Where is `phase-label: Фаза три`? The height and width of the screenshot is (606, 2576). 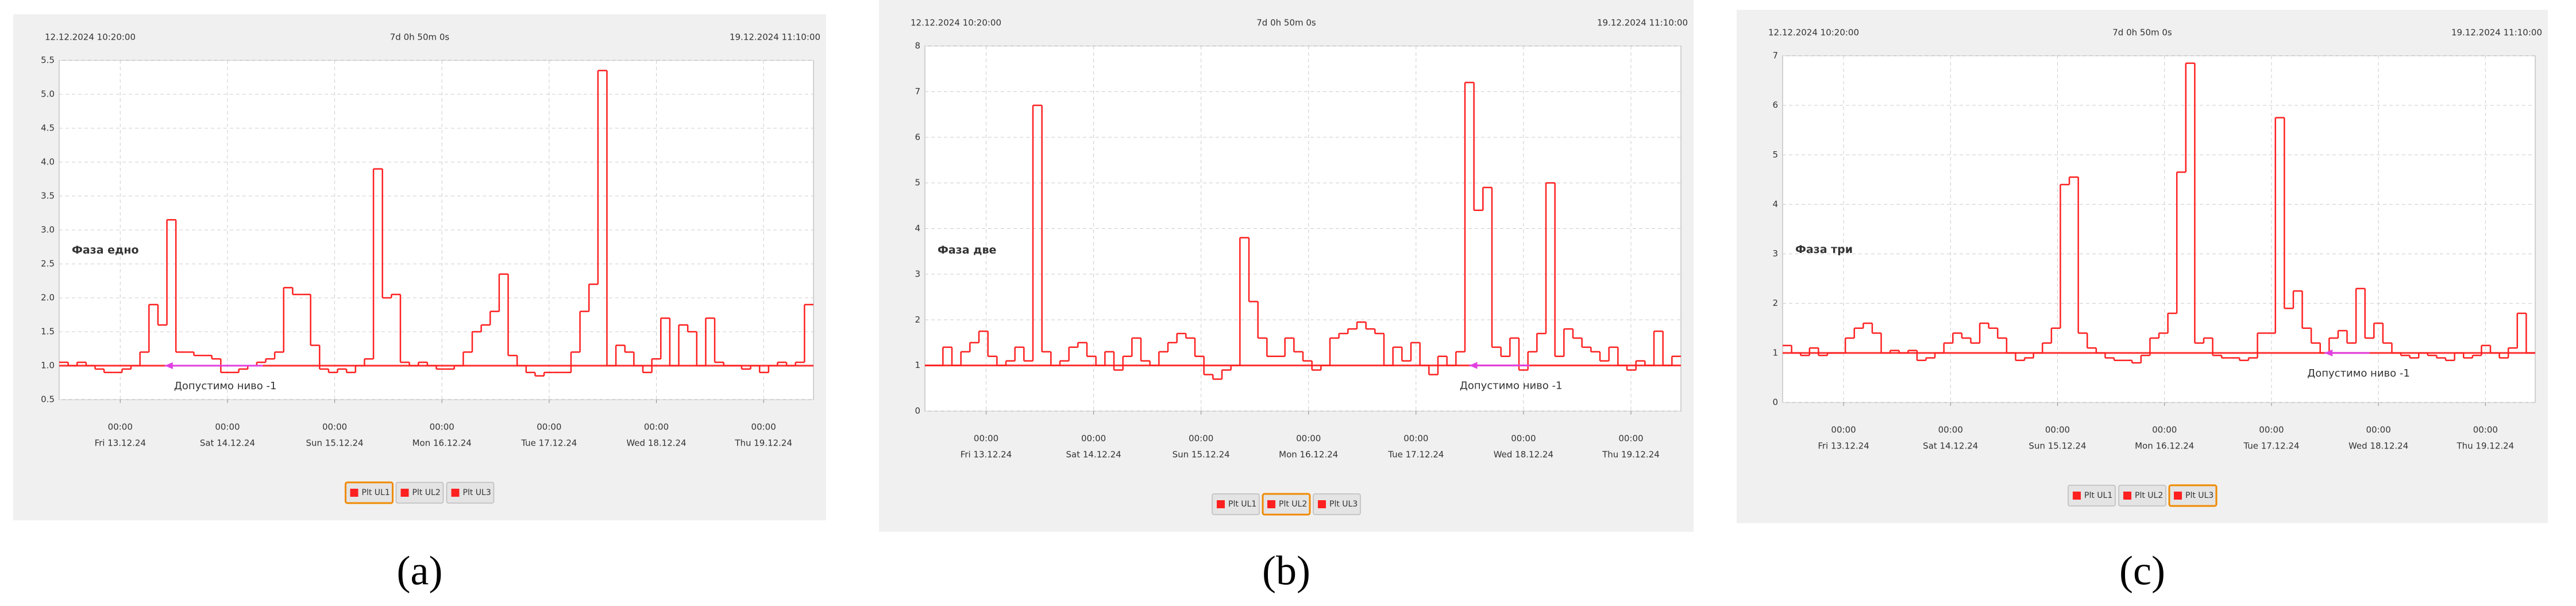
phase-label: Фаза три is located at coordinates (1824, 249).